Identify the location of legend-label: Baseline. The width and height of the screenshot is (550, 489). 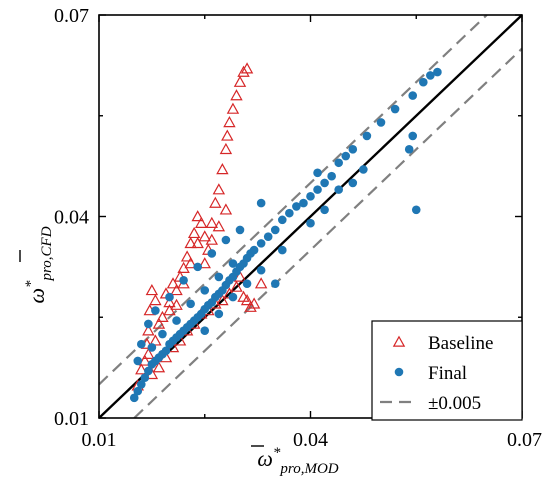
(460, 343).